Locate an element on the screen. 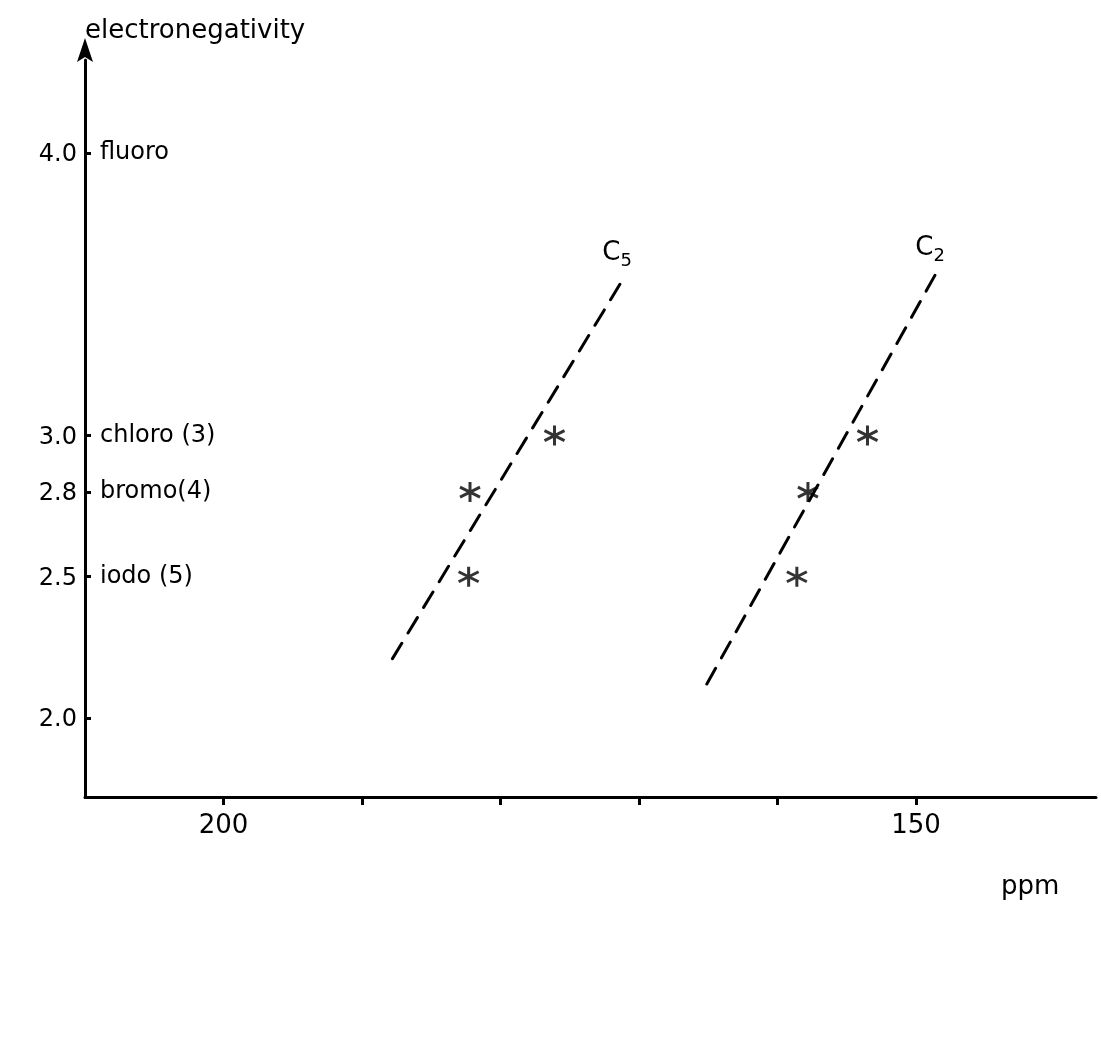 This screenshot has width=1101, height=1055. annotation: chloro (3) is located at coordinates (158, 433).